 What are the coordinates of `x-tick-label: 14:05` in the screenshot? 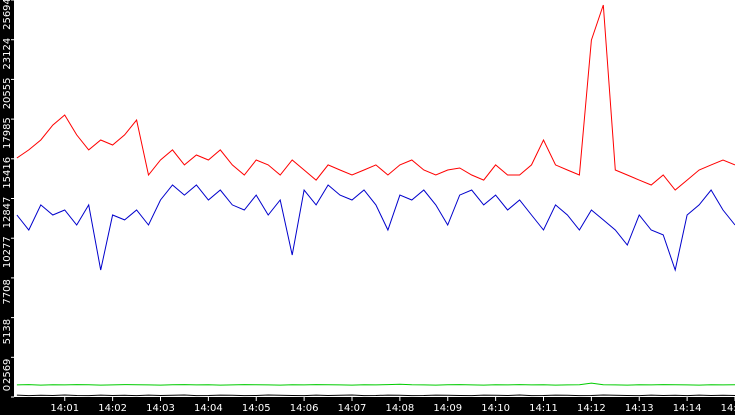 It's located at (256, 408).